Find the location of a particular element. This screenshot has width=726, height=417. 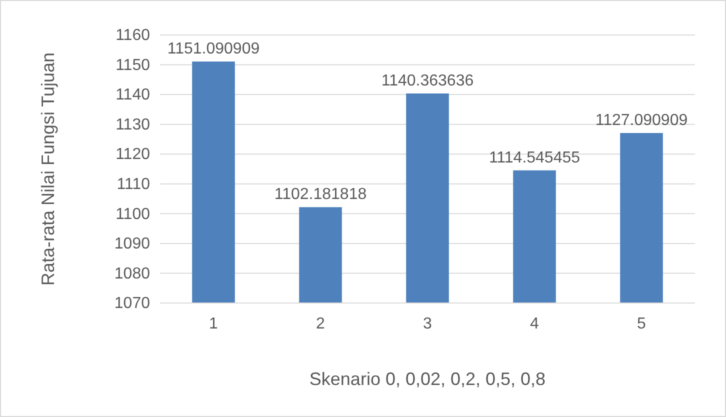

data-label: 1127.090909 is located at coordinates (641, 120).